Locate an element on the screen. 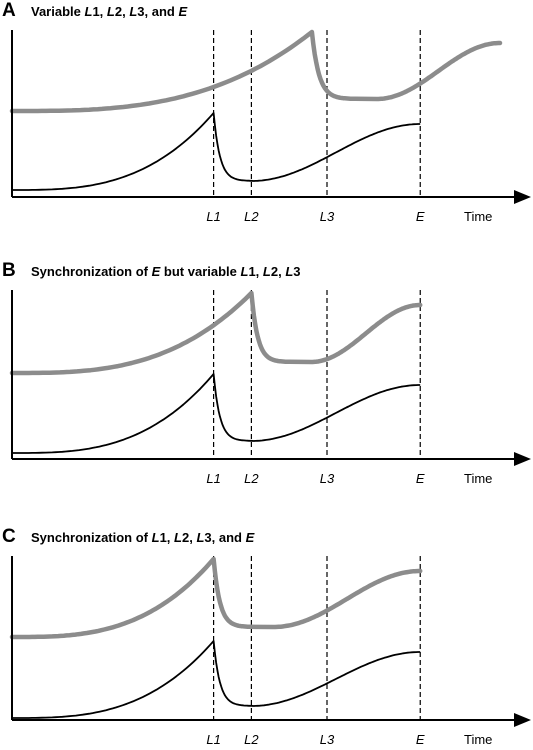 This screenshot has width=533, height=750. panel-title: Synchronization of L1, L2, L3, and E is located at coordinates (142, 537).